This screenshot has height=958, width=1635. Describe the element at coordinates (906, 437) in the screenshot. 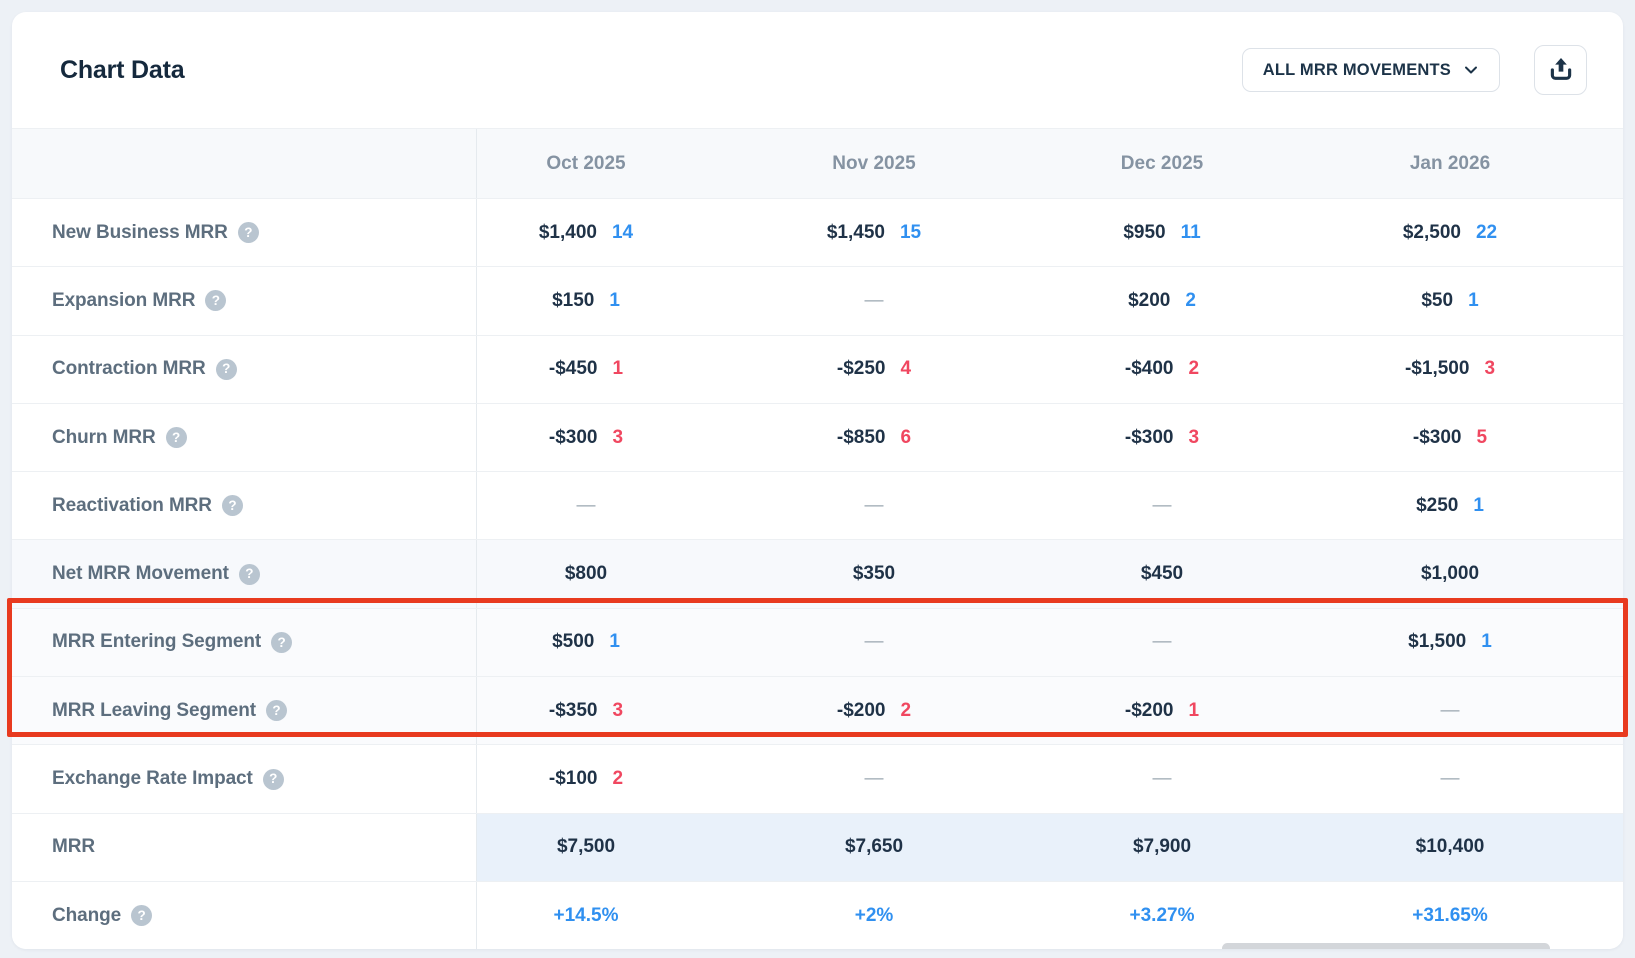

I see `cell-count: 6` at that location.